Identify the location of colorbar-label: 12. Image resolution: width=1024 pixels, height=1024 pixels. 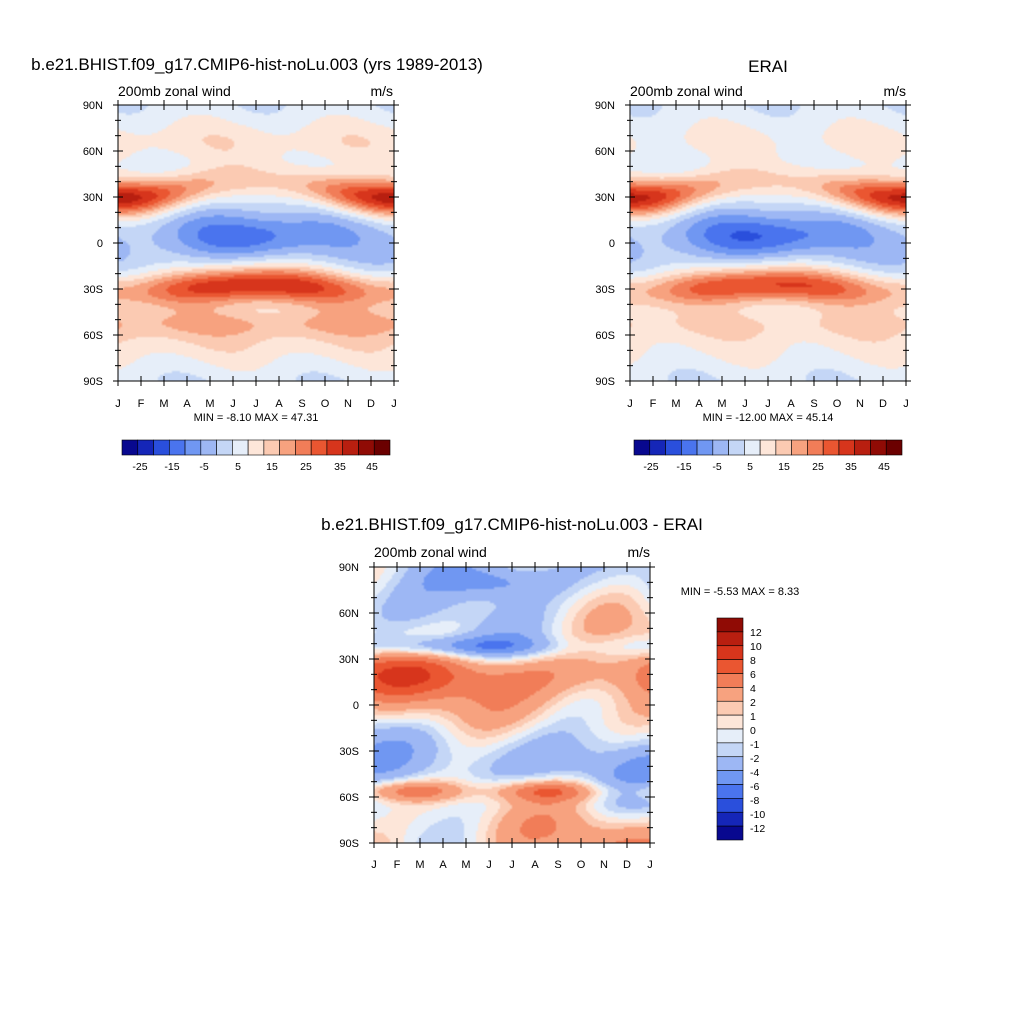
(756, 633).